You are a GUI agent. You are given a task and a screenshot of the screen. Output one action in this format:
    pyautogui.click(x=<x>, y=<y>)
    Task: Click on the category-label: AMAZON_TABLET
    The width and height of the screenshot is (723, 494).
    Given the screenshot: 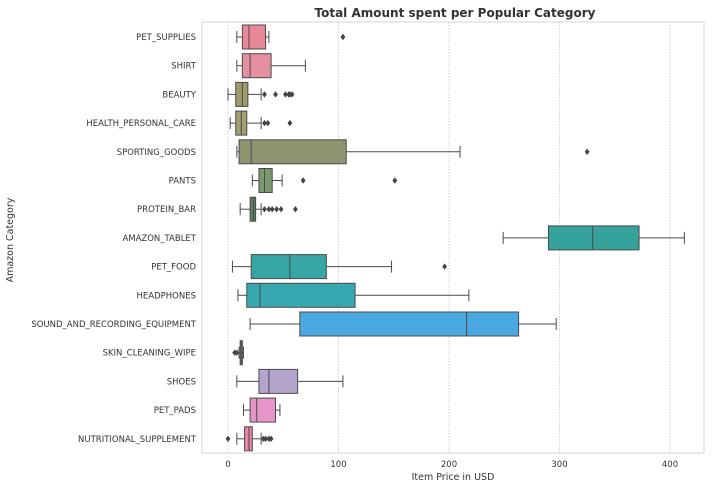 What is the action you would take?
    pyautogui.click(x=159, y=239)
    